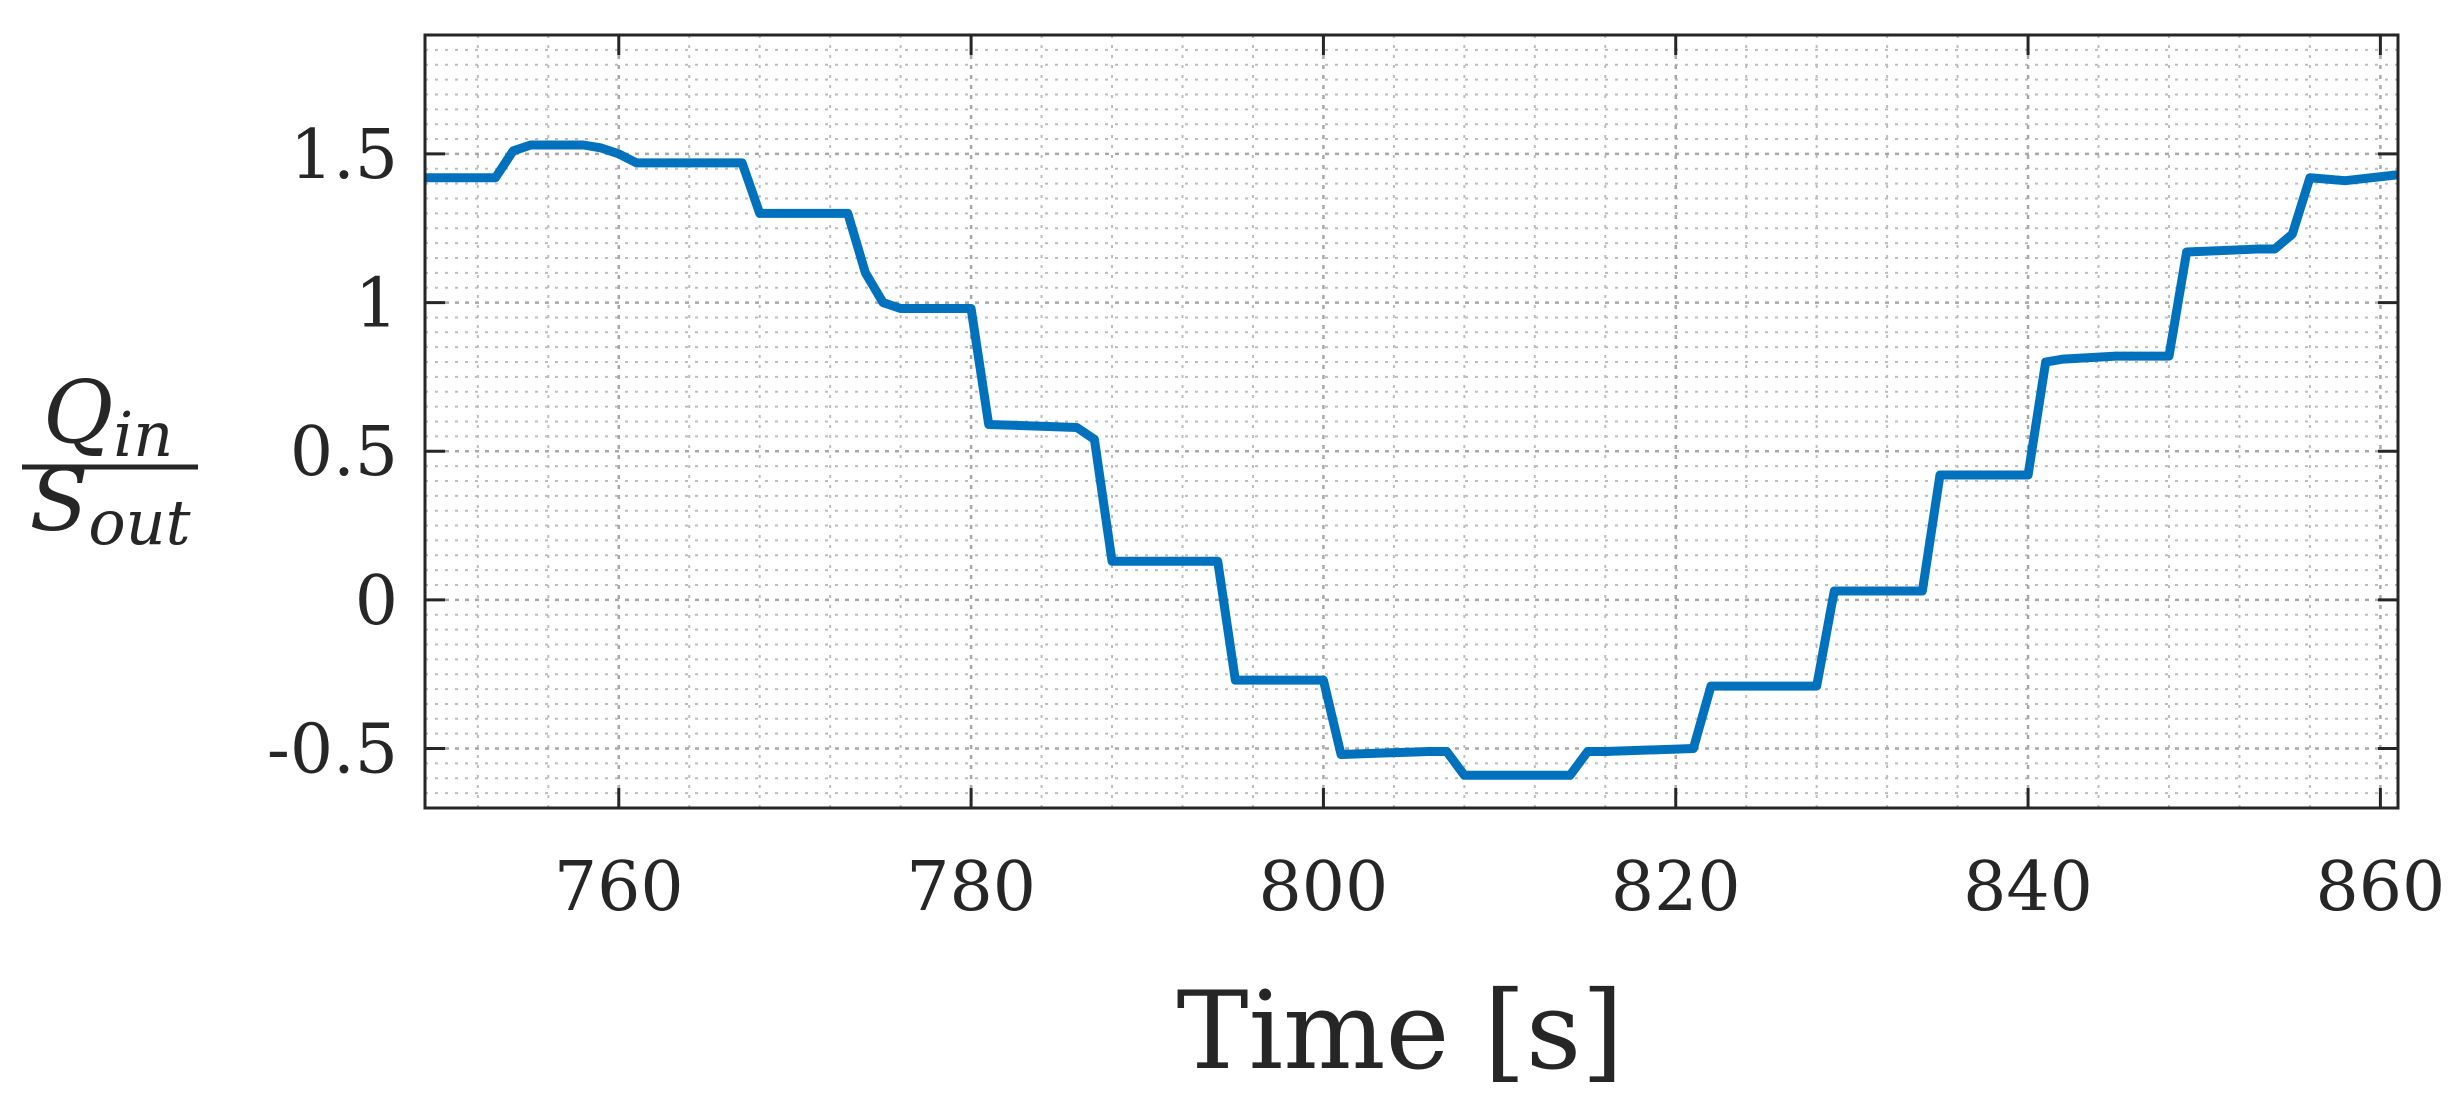 The image size is (2458, 1094). Describe the element at coordinates (344, 155) in the screenshot. I see `y-tick-label: 1.5` at that location.